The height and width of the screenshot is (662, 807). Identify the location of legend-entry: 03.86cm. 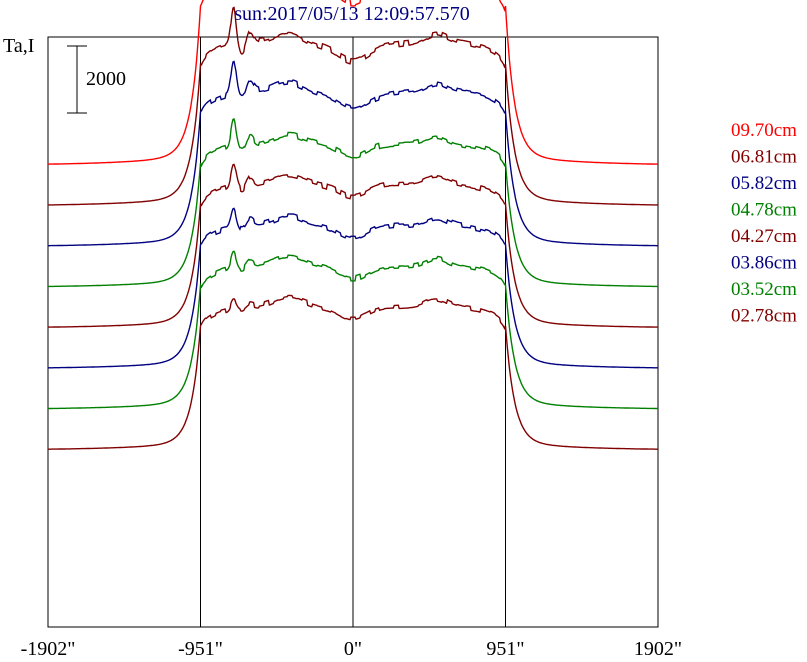
(764, 263).